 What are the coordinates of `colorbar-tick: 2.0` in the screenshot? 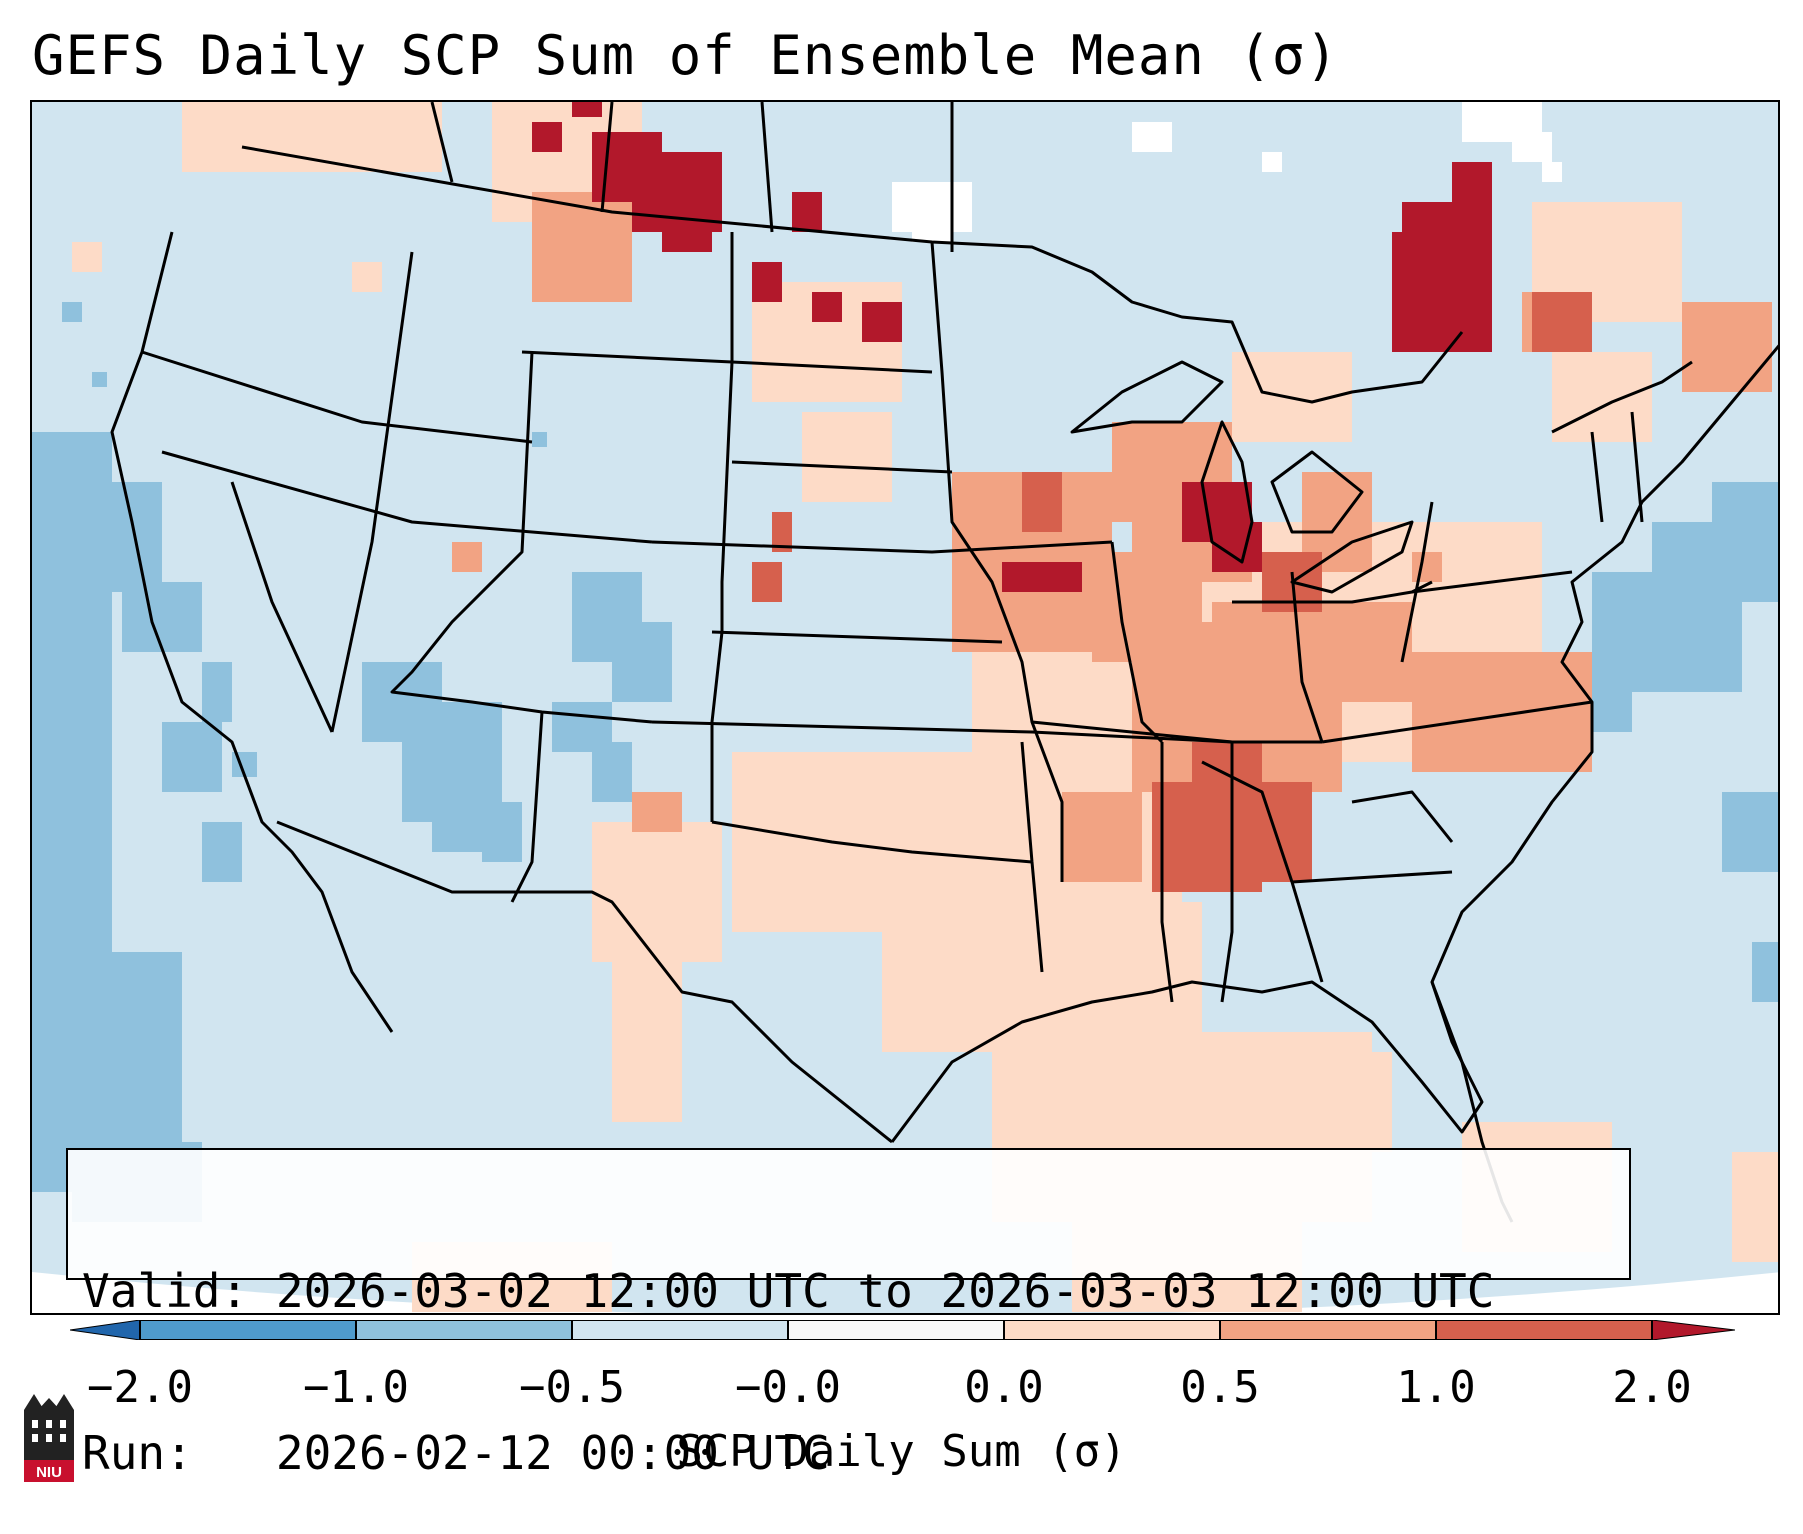 It's located at (1652, 1387).